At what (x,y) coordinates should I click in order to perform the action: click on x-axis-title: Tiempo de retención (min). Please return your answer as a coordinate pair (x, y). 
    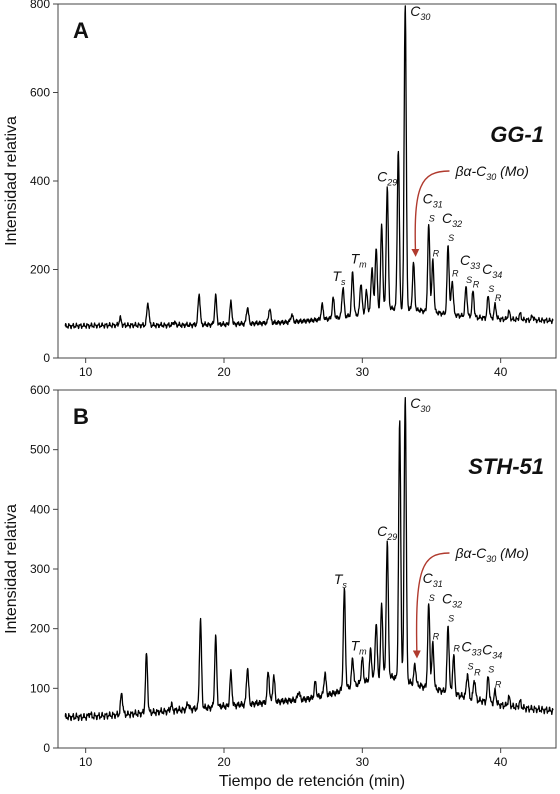
    Looking at the image, I should click on (312, 781).